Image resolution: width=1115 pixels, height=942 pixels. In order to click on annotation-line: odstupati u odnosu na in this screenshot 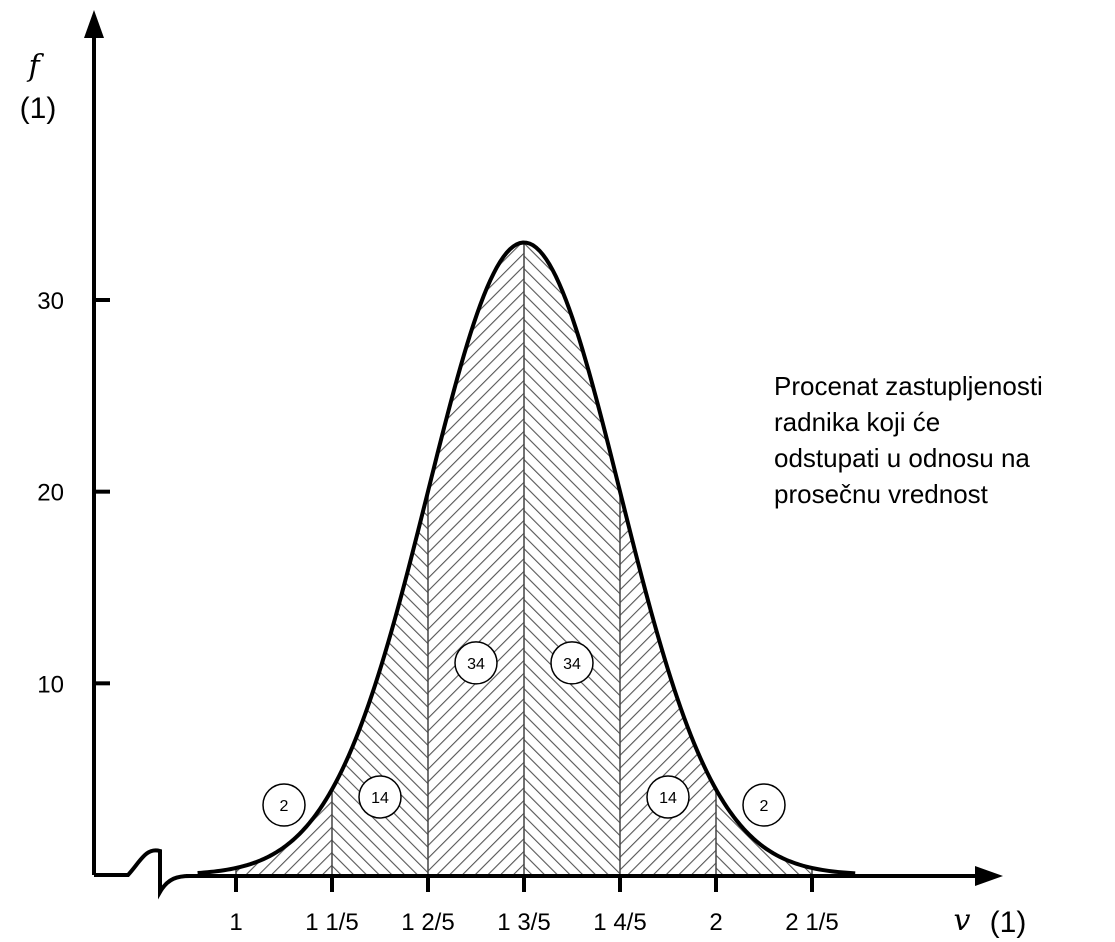, I will do `click(902, 458)`.